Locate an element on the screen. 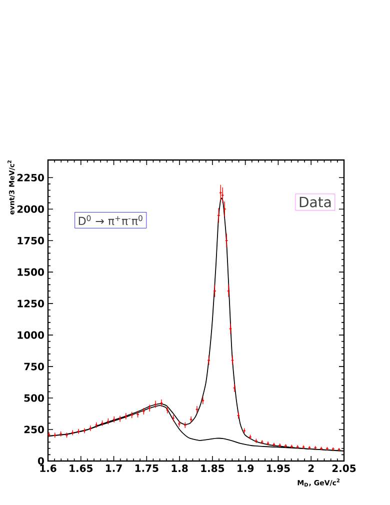 The height and width of the screenshot is (505, 390). x-tick-label: 1.95 is located at coordinates (278, 468).